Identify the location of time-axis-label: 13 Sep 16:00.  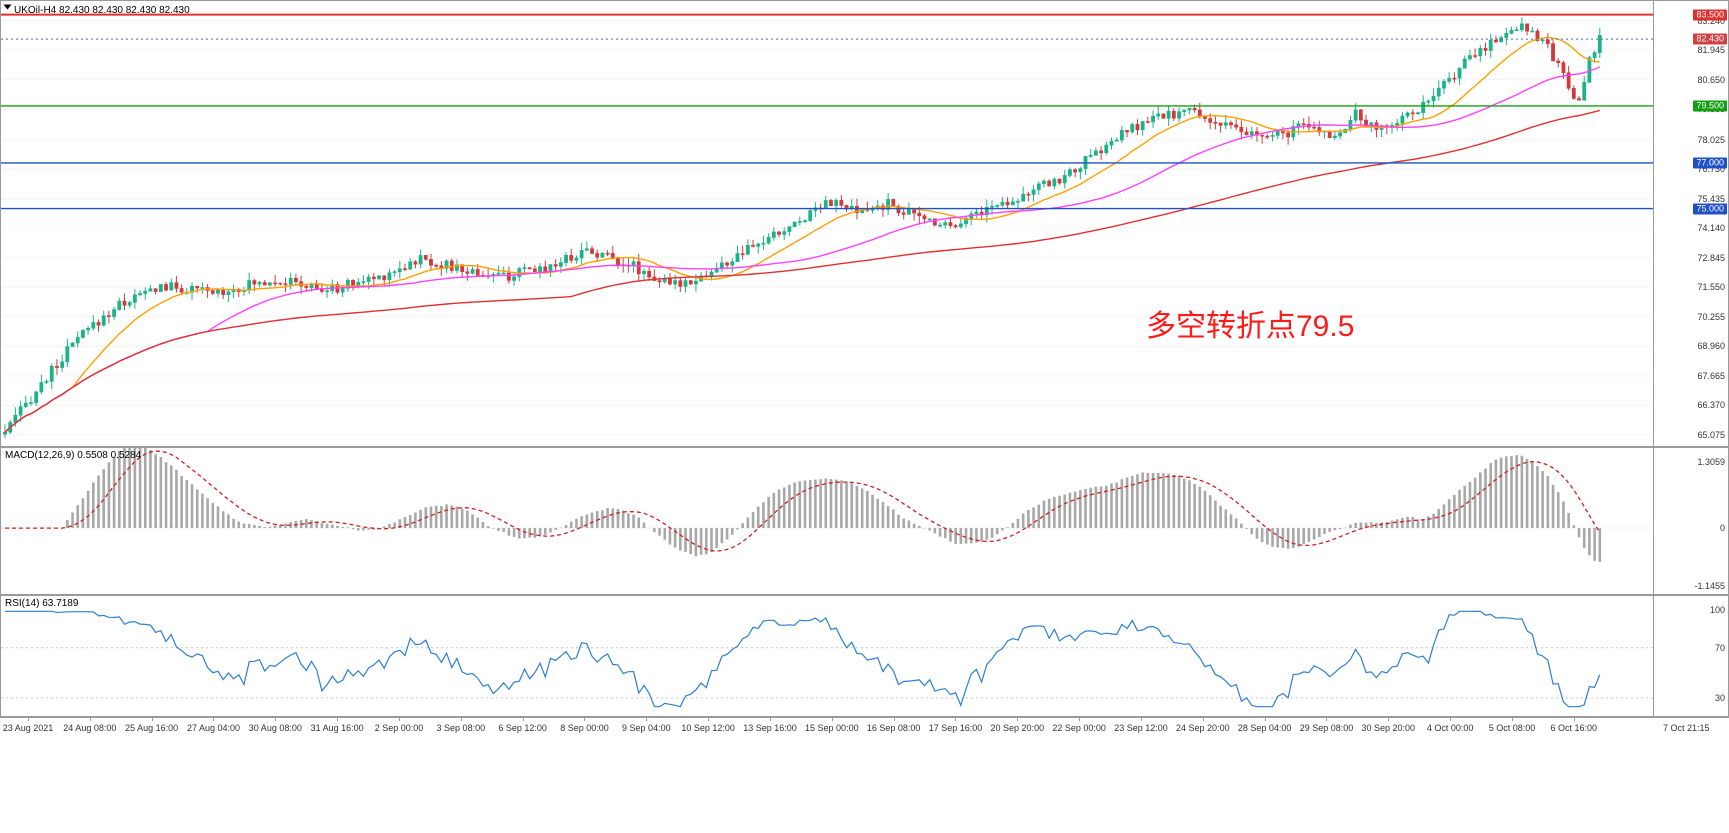
(770, 728).